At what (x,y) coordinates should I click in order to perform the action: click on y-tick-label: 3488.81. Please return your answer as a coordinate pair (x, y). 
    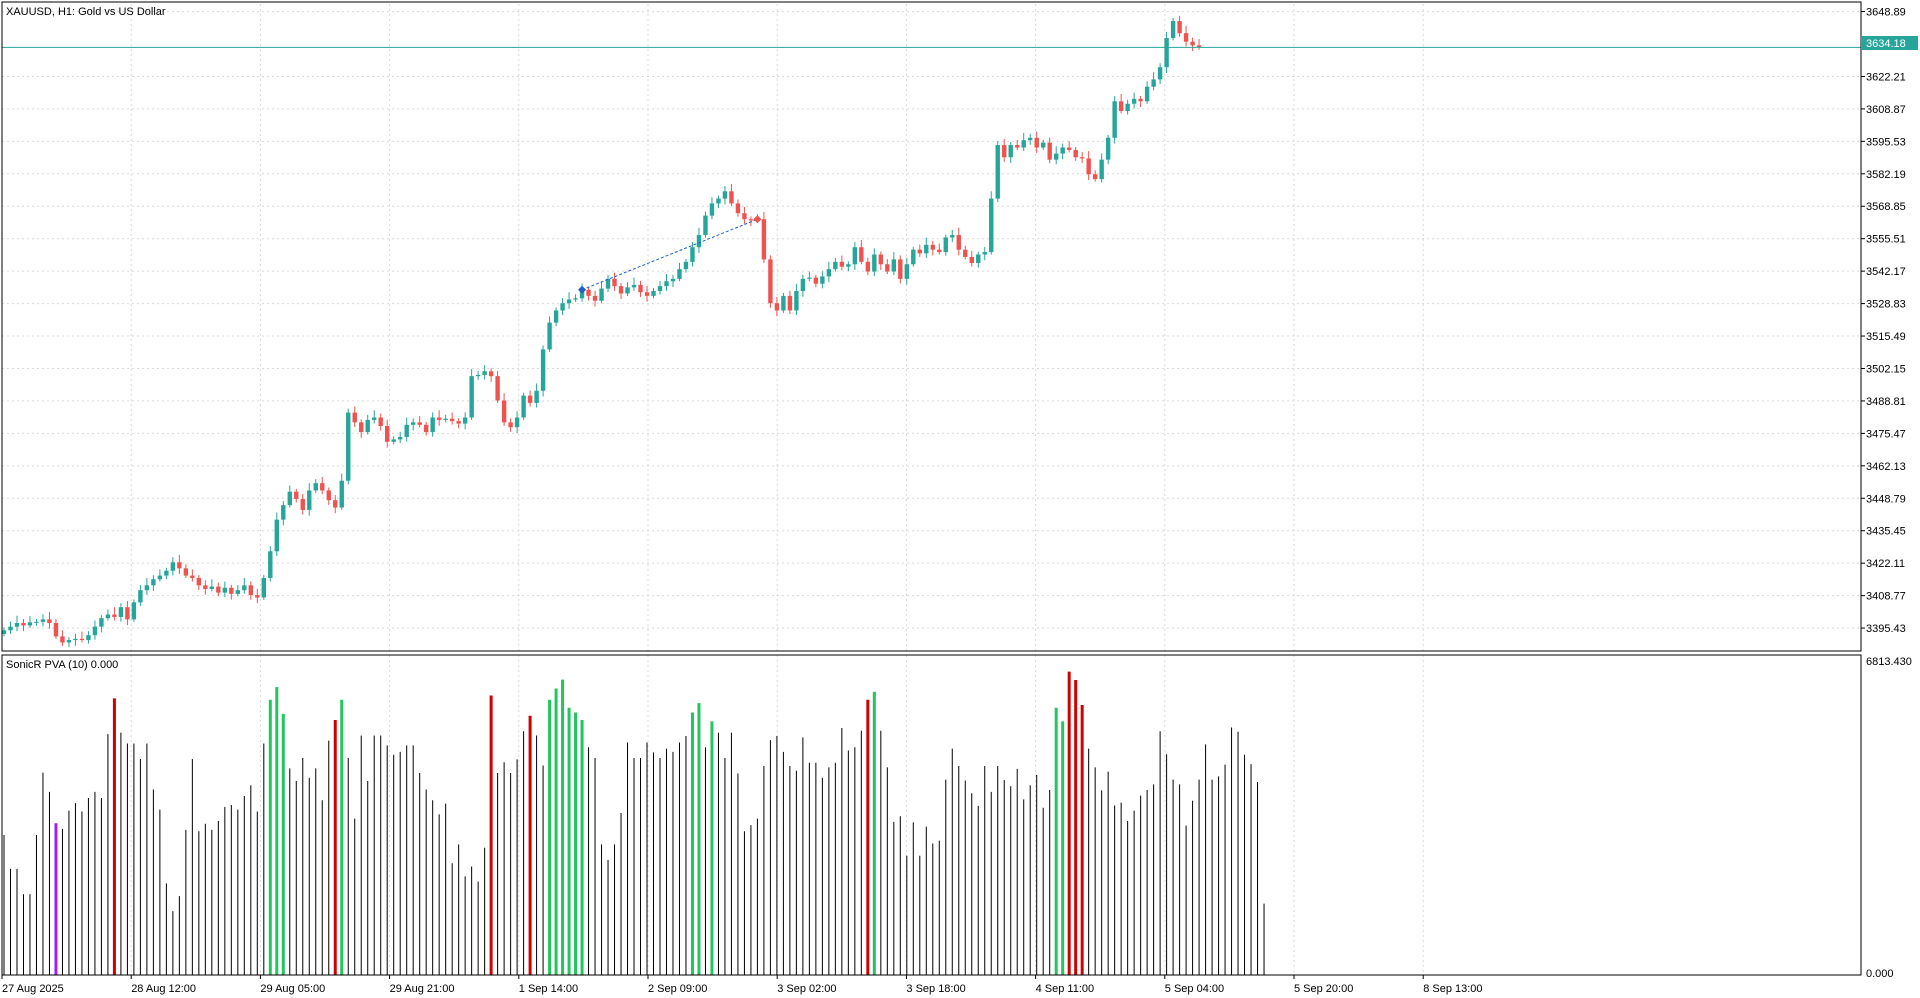
    Looking at the image, I should click on (1886, 402).